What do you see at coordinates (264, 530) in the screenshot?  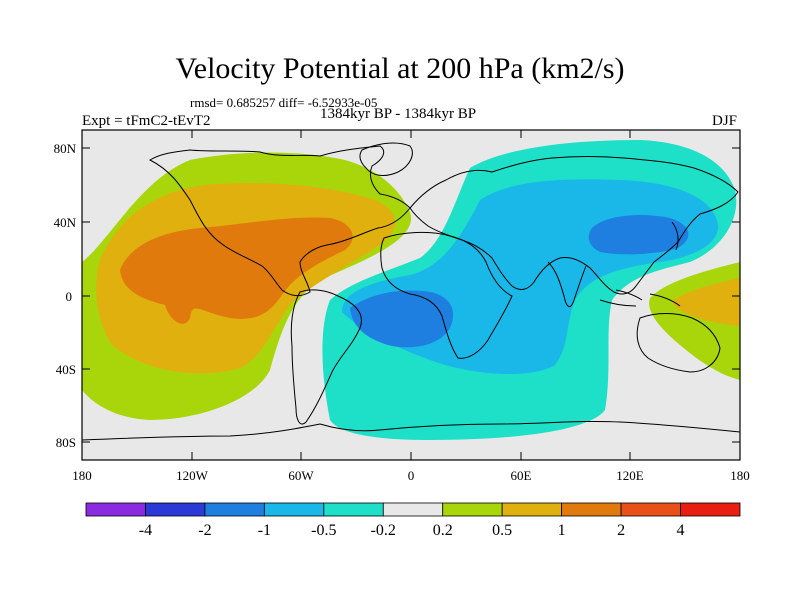 I see `colorbar-label: -1` at bounding box center [264, 530].